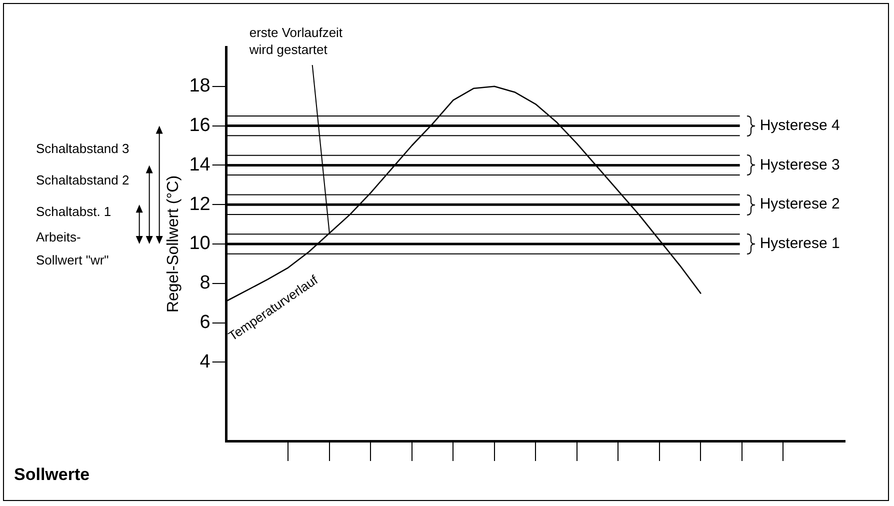 The height and width of the screenshot is (506, 894). Describe the element at coordinates (200, 165) in the screenshot. I see `y-tick-label: 14` at that location.